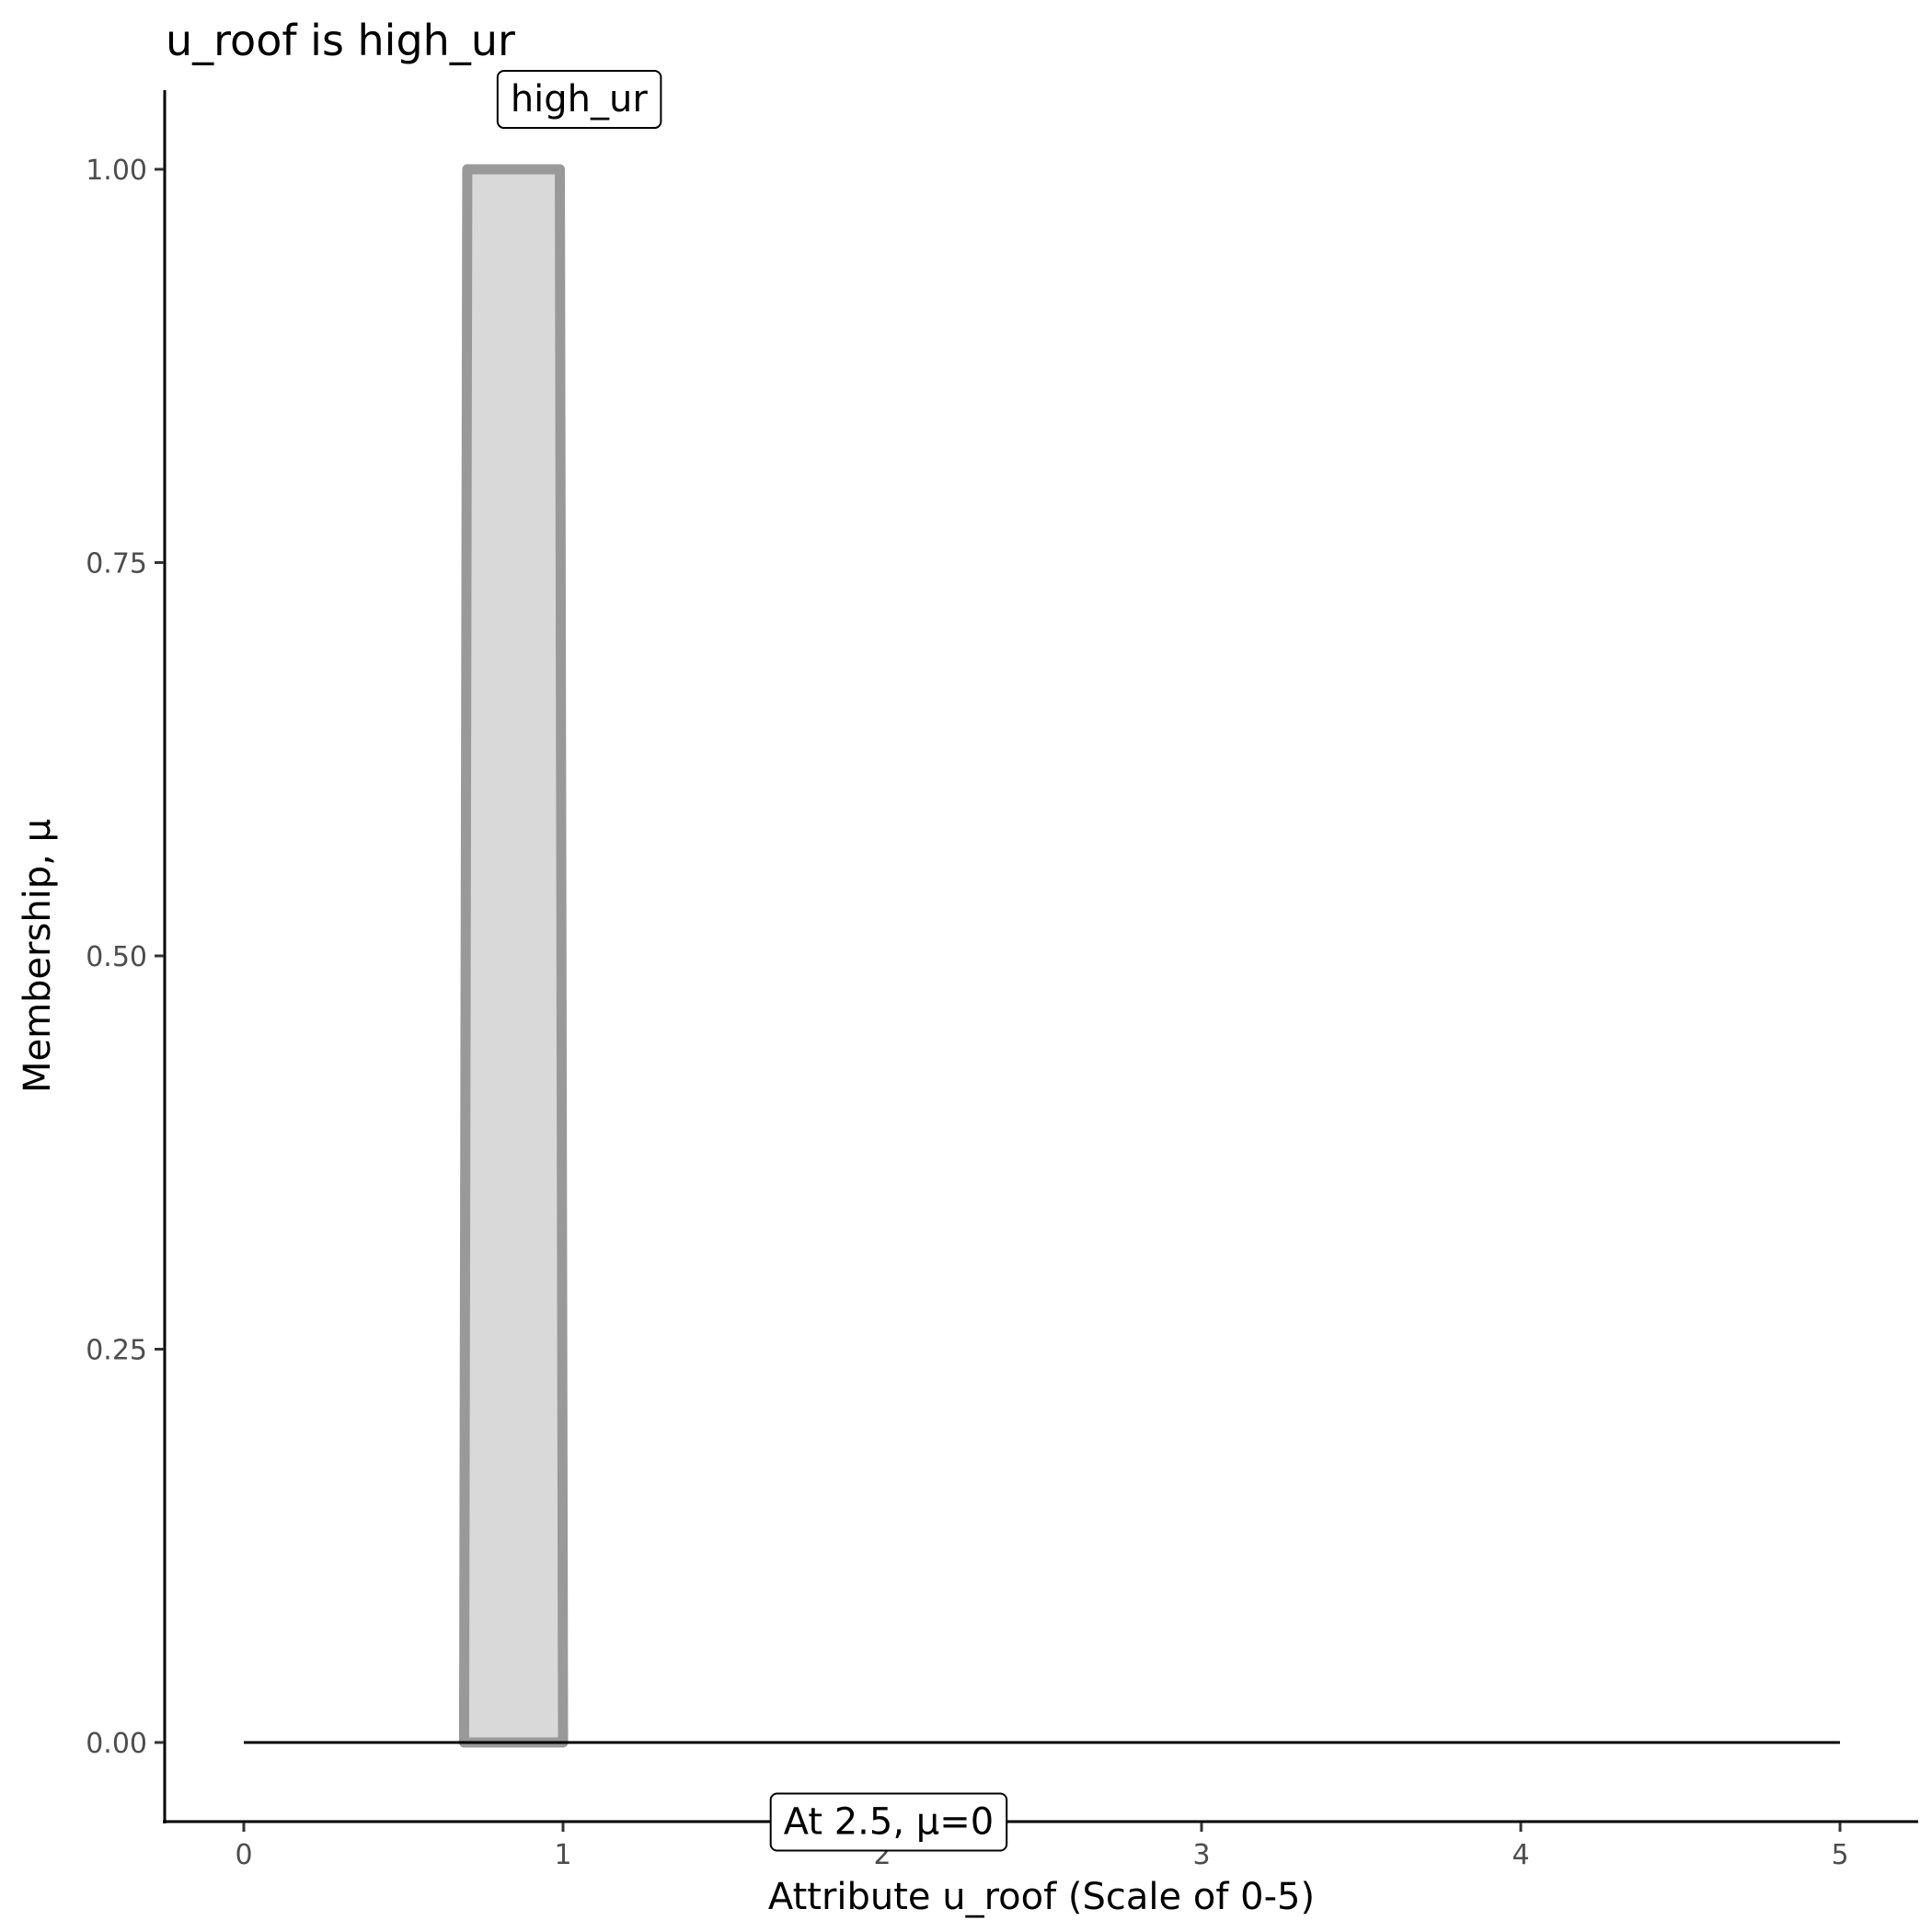 This screenshot has height=1932, width=1932. What do you see at coordinates (116, 171) in the screenshot?
I see `y-tick-label: 1.00` at bounding box center [116, 171].